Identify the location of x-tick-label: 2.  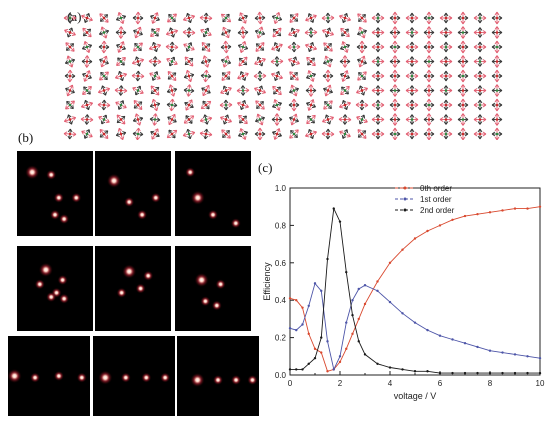
(340, 383).